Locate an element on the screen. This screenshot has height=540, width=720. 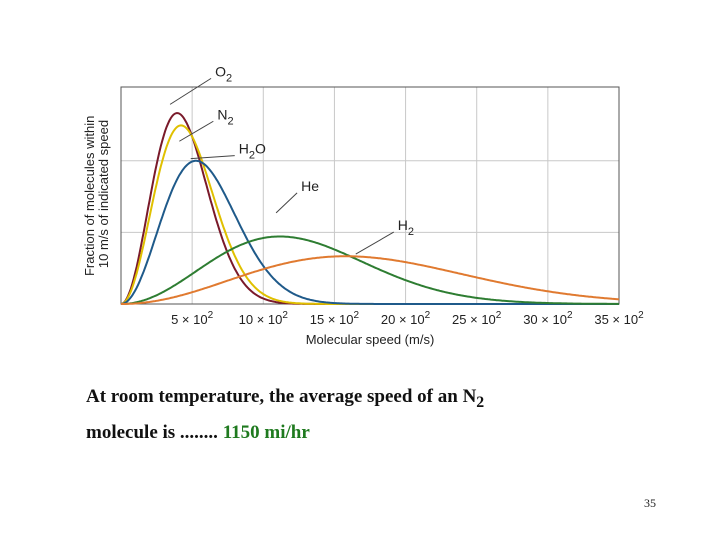
y-axis-label-line-2: 10 m/s of indicated speed is located at coordinates (103, 194).